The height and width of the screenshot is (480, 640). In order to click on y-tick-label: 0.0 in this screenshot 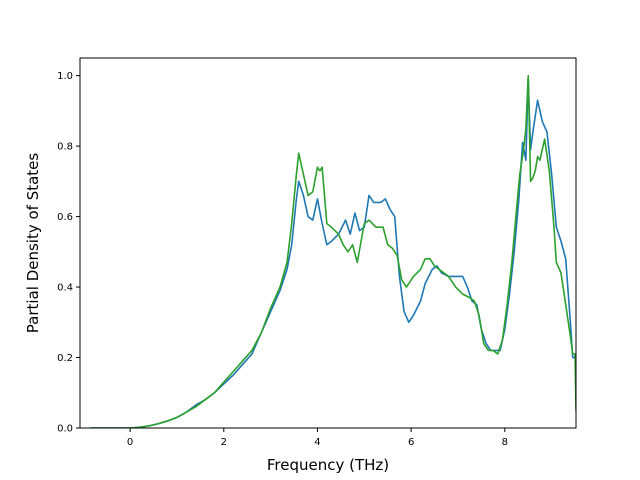, I will do `click(65, 429)`.